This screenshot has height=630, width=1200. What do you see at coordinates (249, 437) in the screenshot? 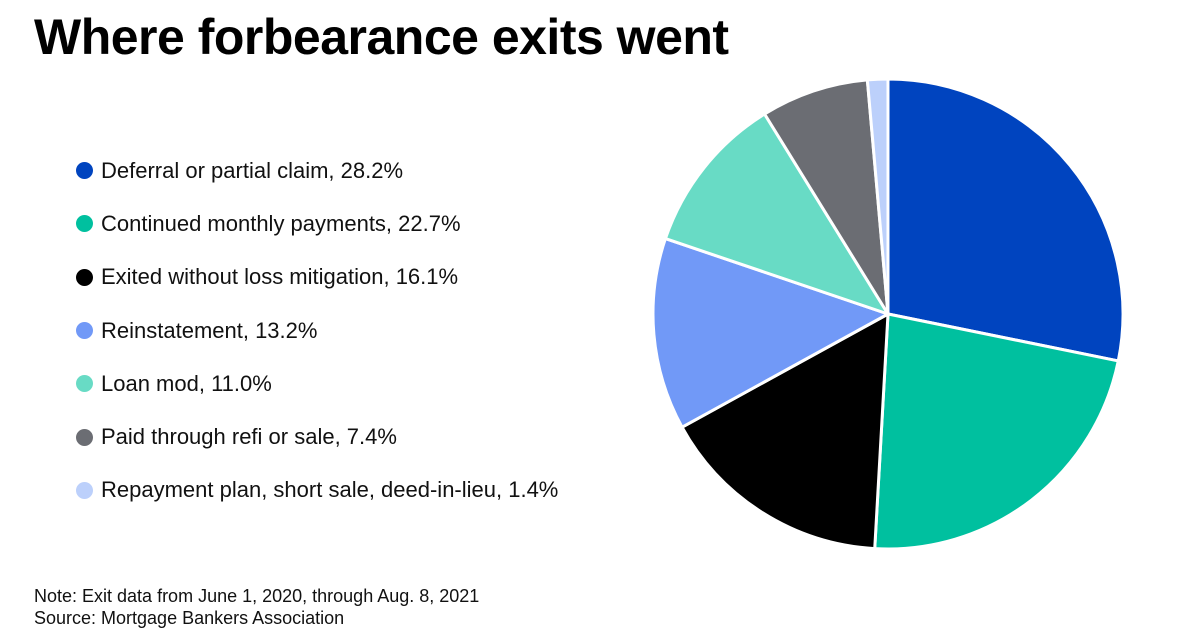
I see `legend-label: Paid through refi or sale, 7.4%` at bounding box center [249, 437].